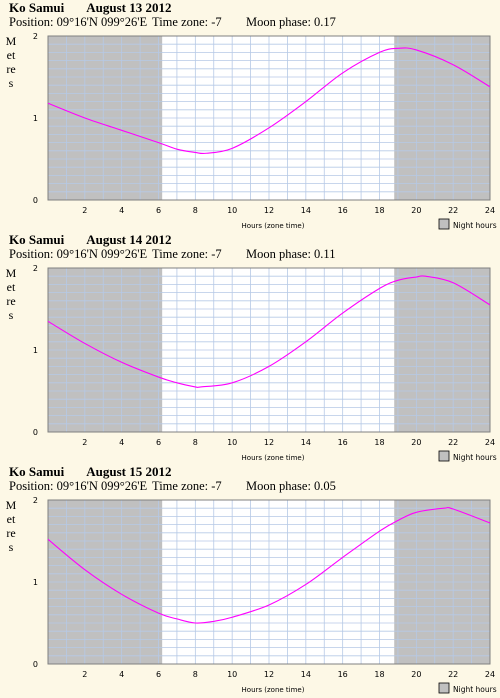  What do you see at coordinates (129, 7) in the screenshot?
I see `chart-date: August 13 2012` at bounding box center [129, 7].